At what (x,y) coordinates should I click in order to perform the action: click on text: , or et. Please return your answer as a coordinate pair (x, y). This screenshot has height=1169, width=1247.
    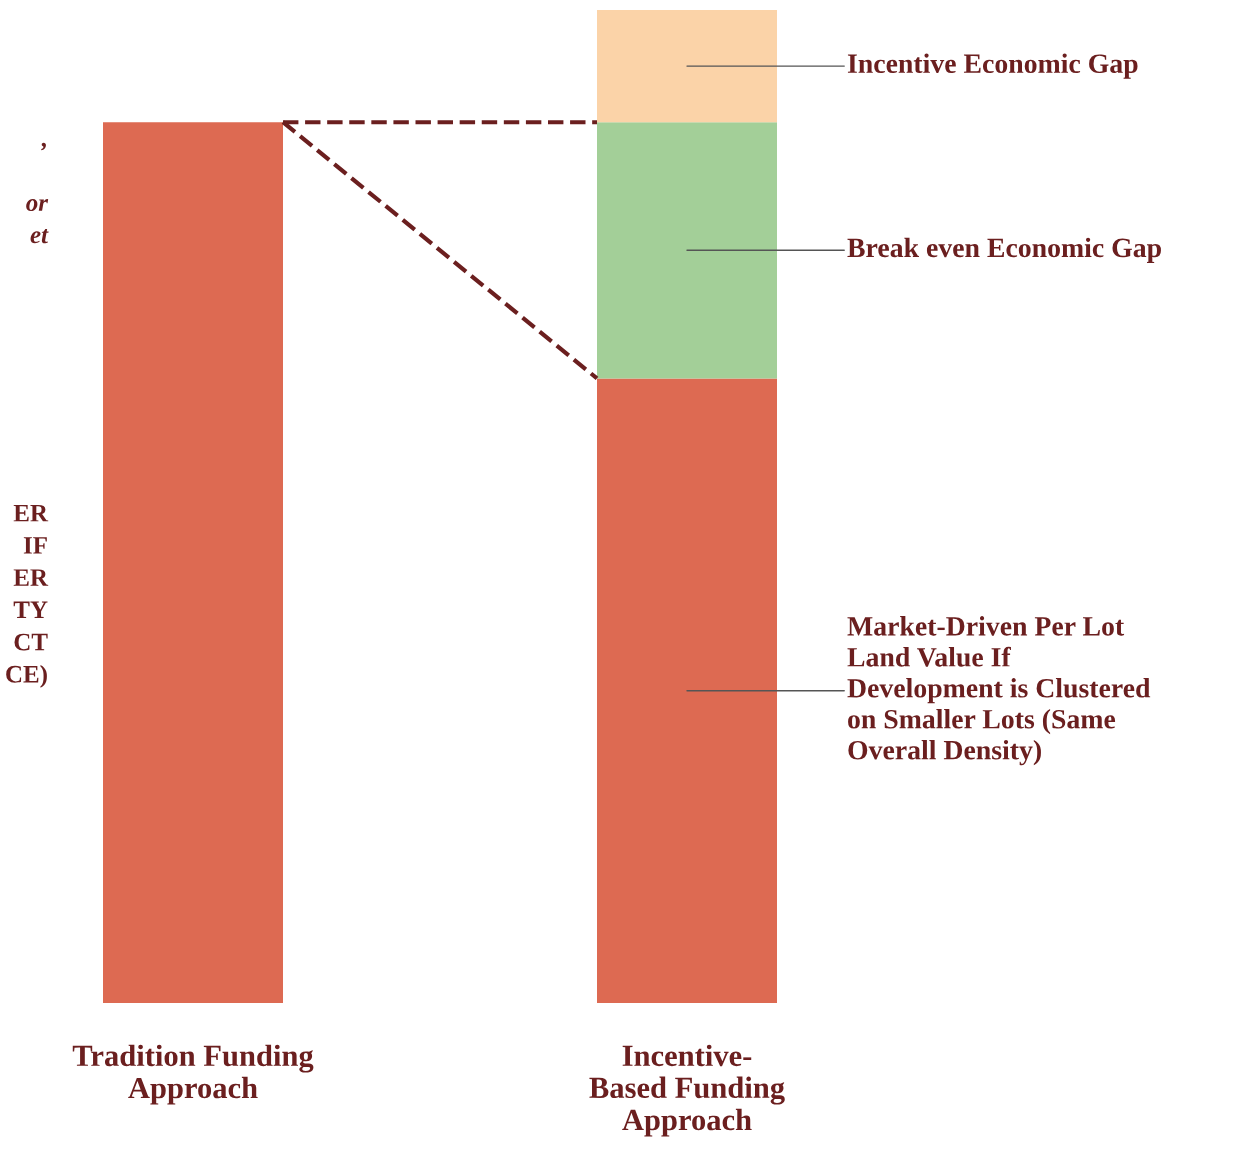
    Looking at the image, I should click on (37, 193).